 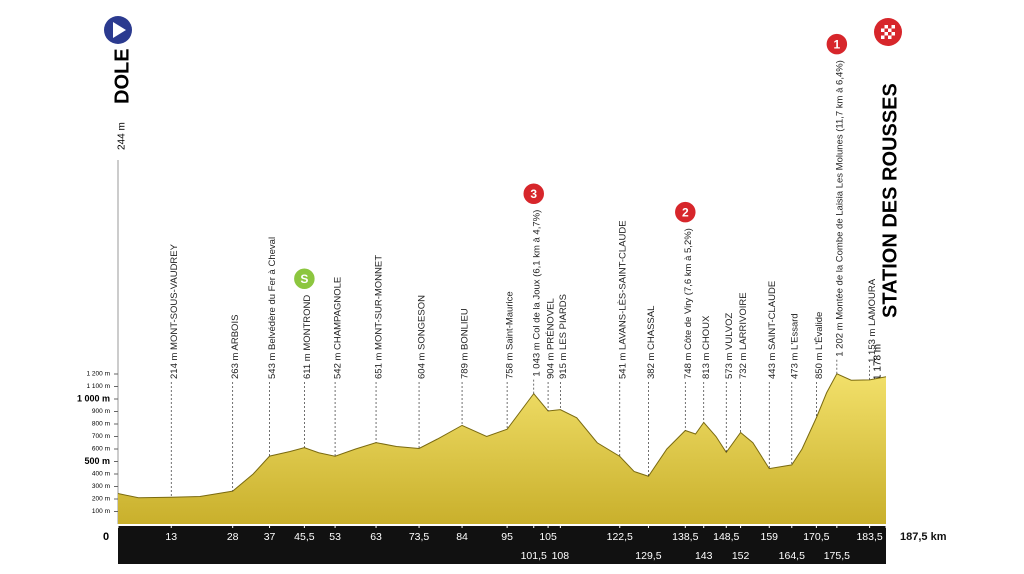 I want to click on waypoint-label: 789 m BONLIEU, so click(x=465, y=343).